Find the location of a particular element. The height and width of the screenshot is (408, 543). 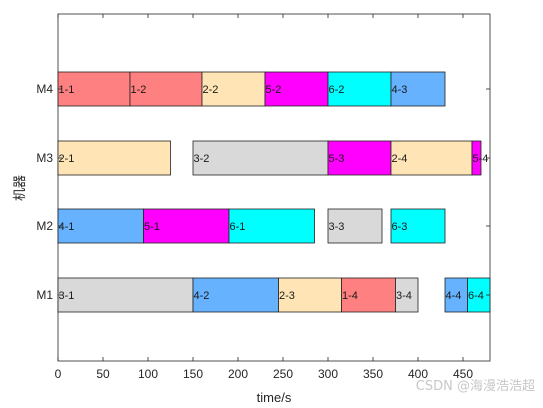

task-label: 4-2 is located at coordinates (202, 296).